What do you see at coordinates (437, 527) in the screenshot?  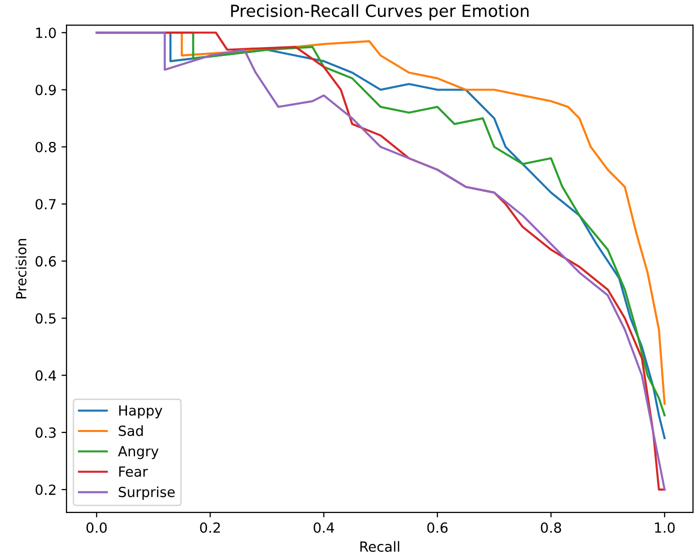 I see `x-tick-label: 0.6` at bounding box center [437, 527].